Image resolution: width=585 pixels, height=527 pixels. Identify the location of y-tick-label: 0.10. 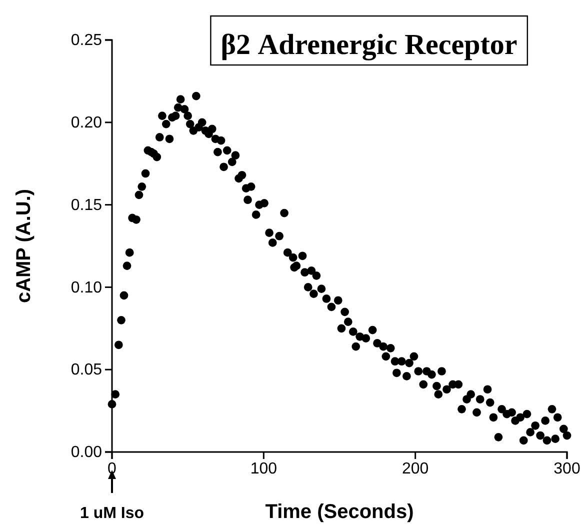
(86, 287).